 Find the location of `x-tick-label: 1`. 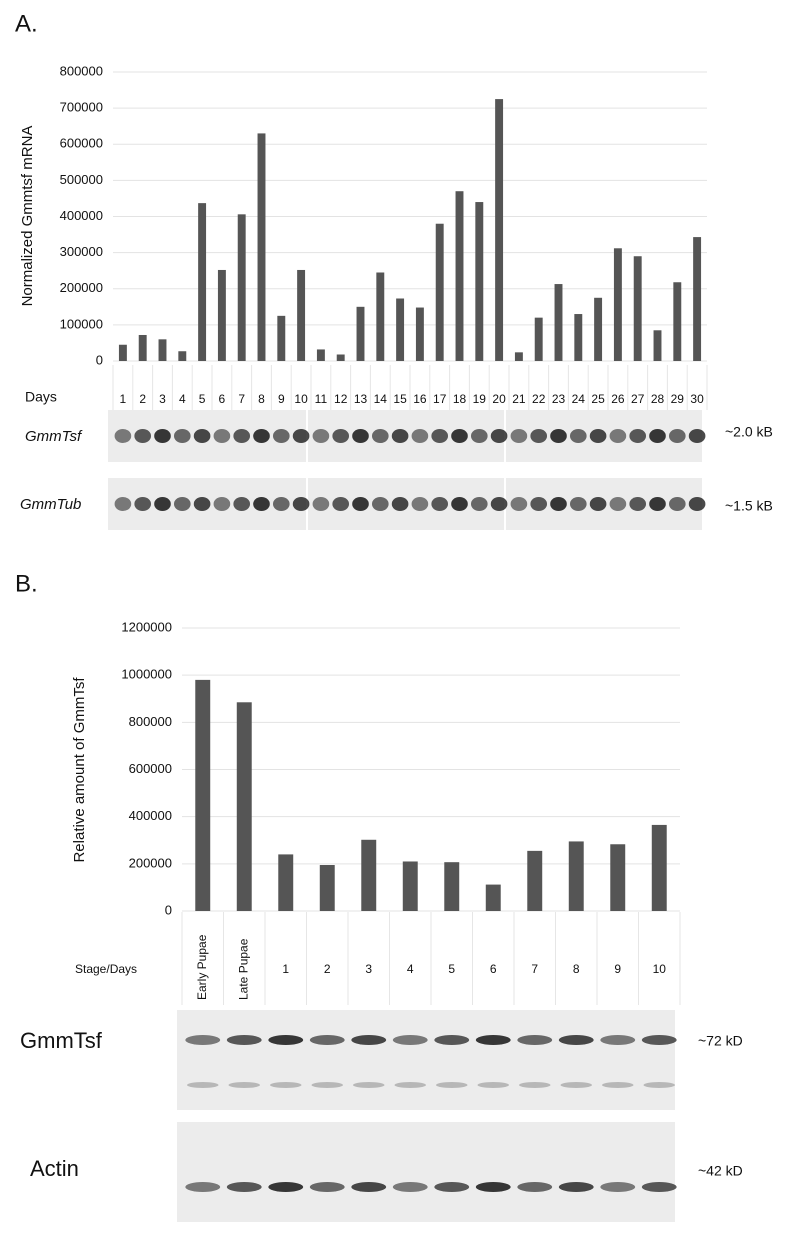

x-tick-label: 1 is located at coordinates (123, 399).